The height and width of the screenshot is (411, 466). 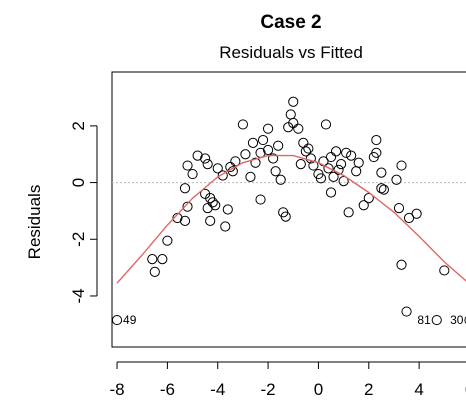 I want to click on point-labels-layer: 49 81 30, so click(x=293, y=320).